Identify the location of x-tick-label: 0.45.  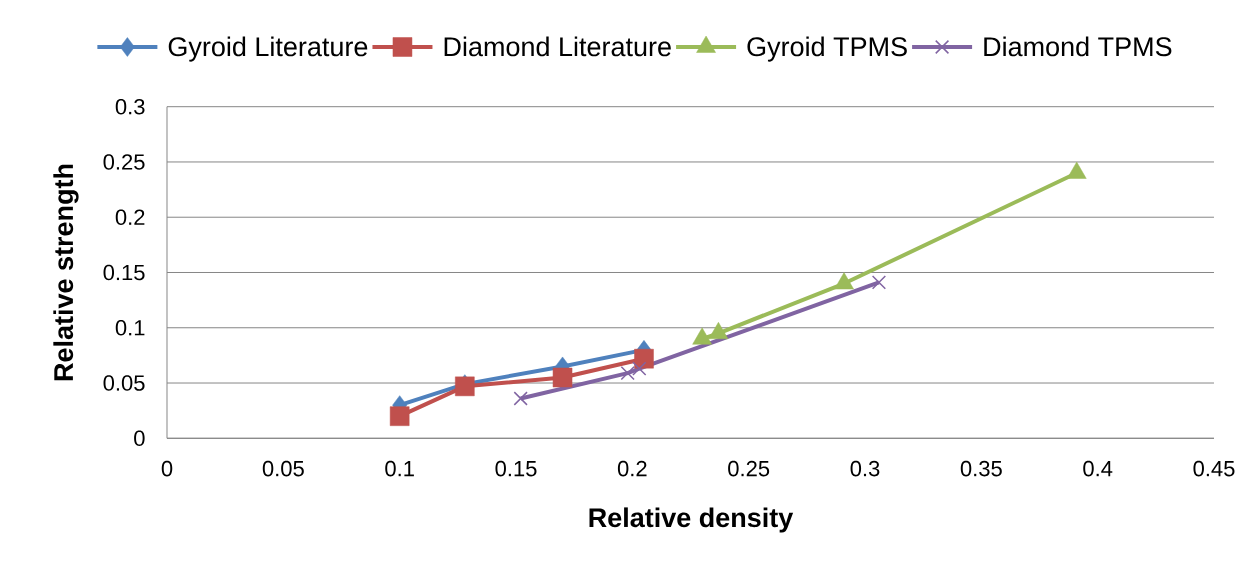
(1214, 468).